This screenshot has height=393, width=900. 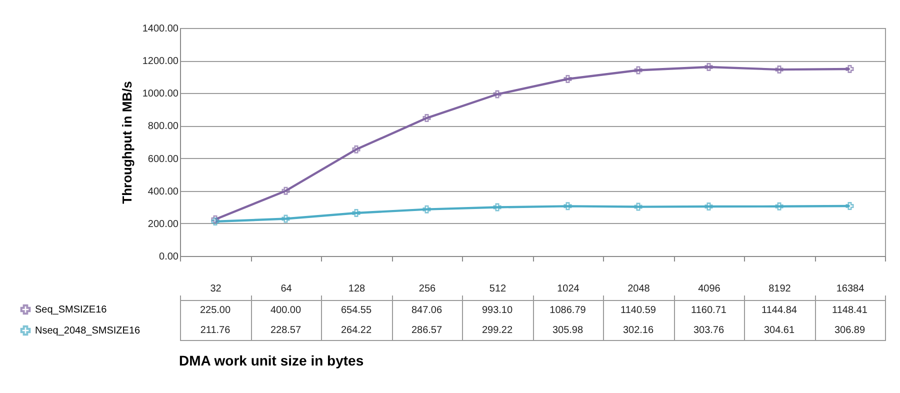 I want to click on data-label: 299.22, so click(x=497, y=330).